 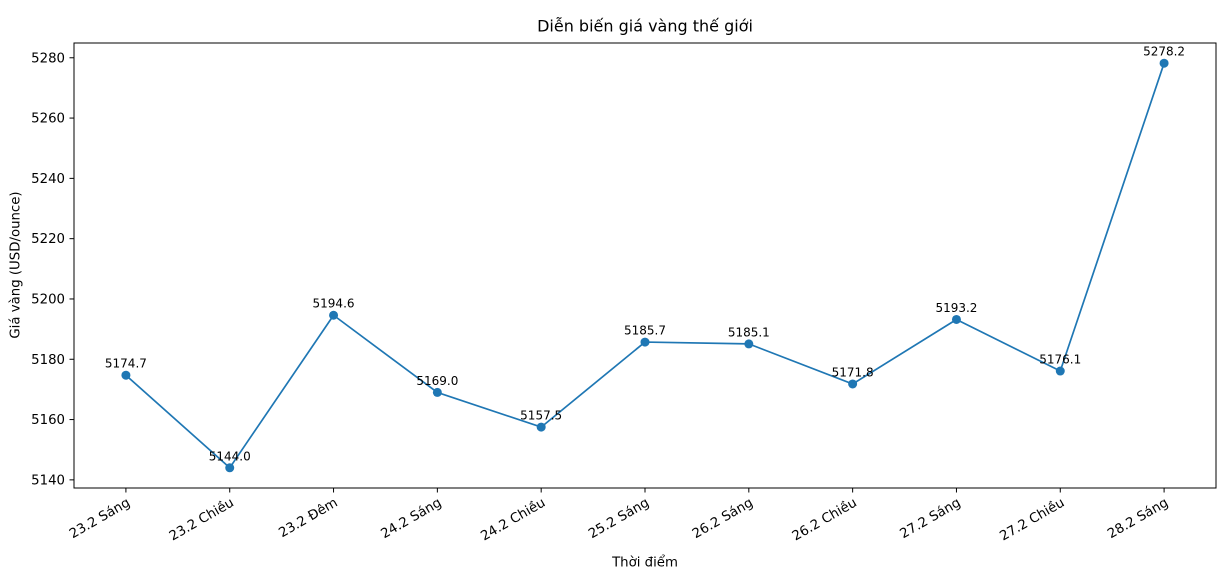 I want to click on x-tick-label: 27.2 Sáng, so click(x=930, y=519).